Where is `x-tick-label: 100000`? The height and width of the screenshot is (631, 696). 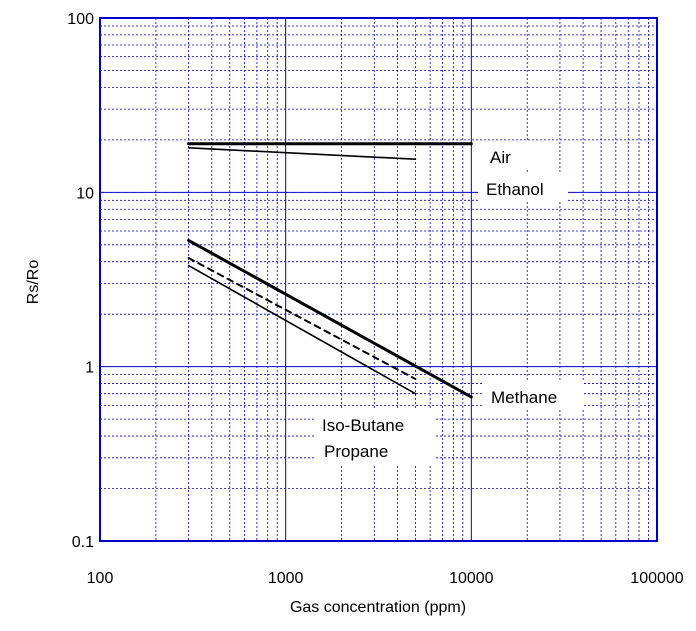 x-tick-label: 100000 is located at coordinates (656, 578).